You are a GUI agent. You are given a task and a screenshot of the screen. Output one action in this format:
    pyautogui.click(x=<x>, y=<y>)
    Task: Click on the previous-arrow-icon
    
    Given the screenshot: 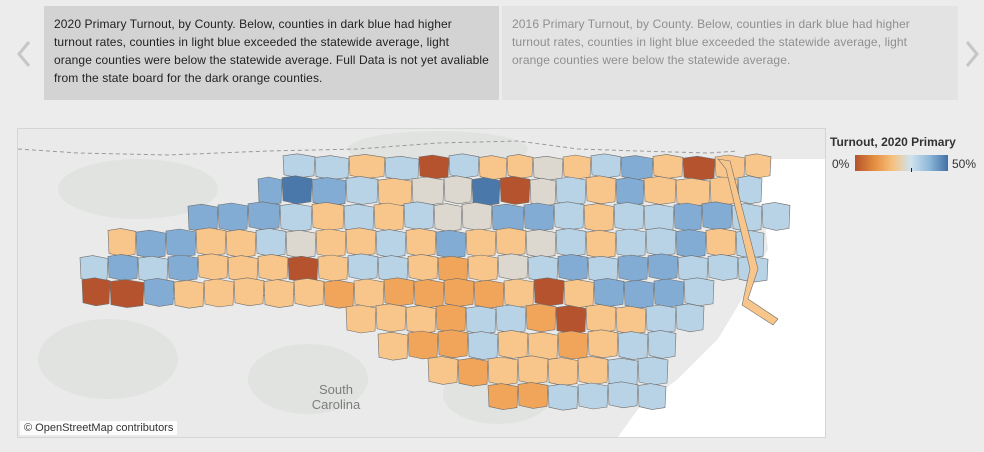 What is the action you would take?
    pyautogui.click(x=24, y=54)
    